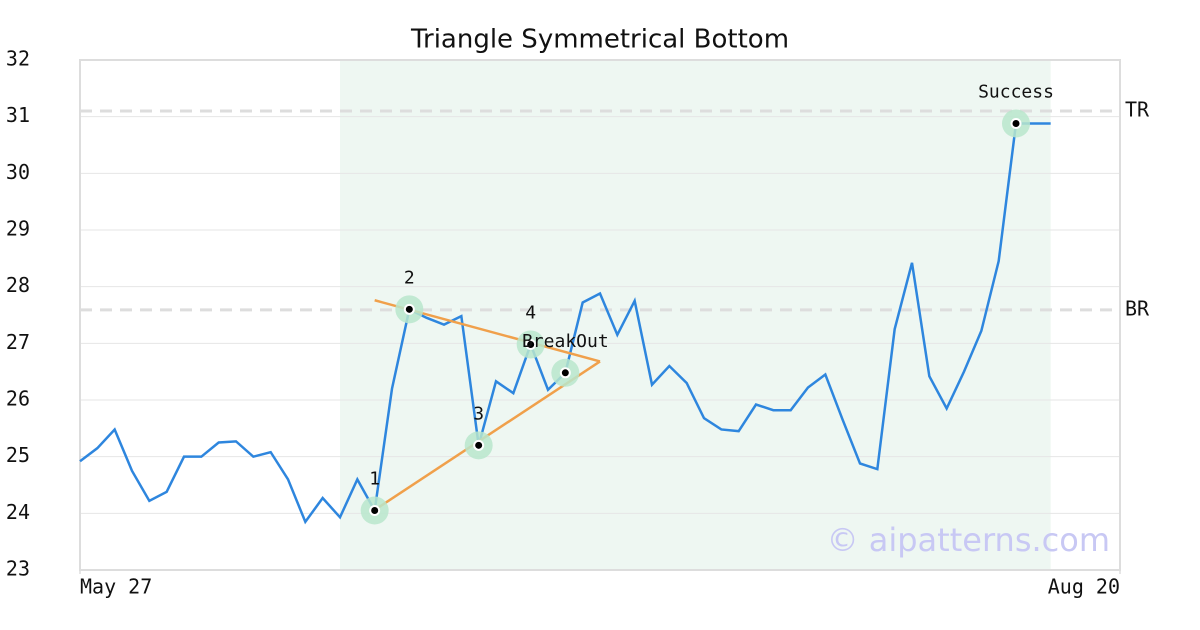 The height and width of the screenshot is (630, 1200). What do you see at coordinates (599, 40) in the screenshot?
I see `chart-title: Triangle Symmetrical Bottom` at bounding box center [599, 40].